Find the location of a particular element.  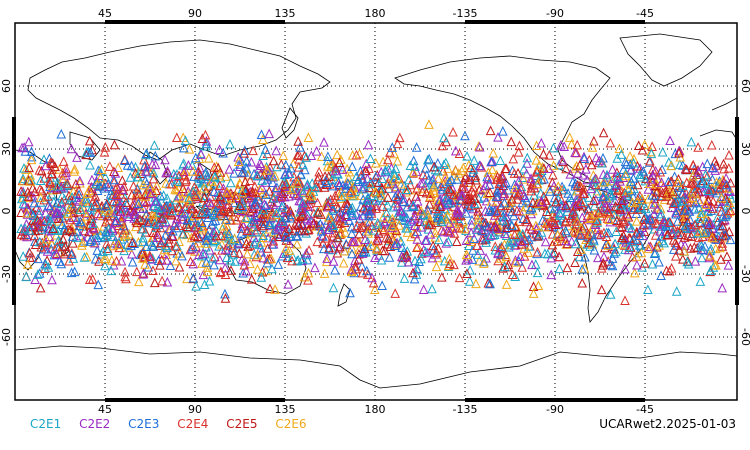

left-lat-label: 30 is located at coordinates (6, 149).